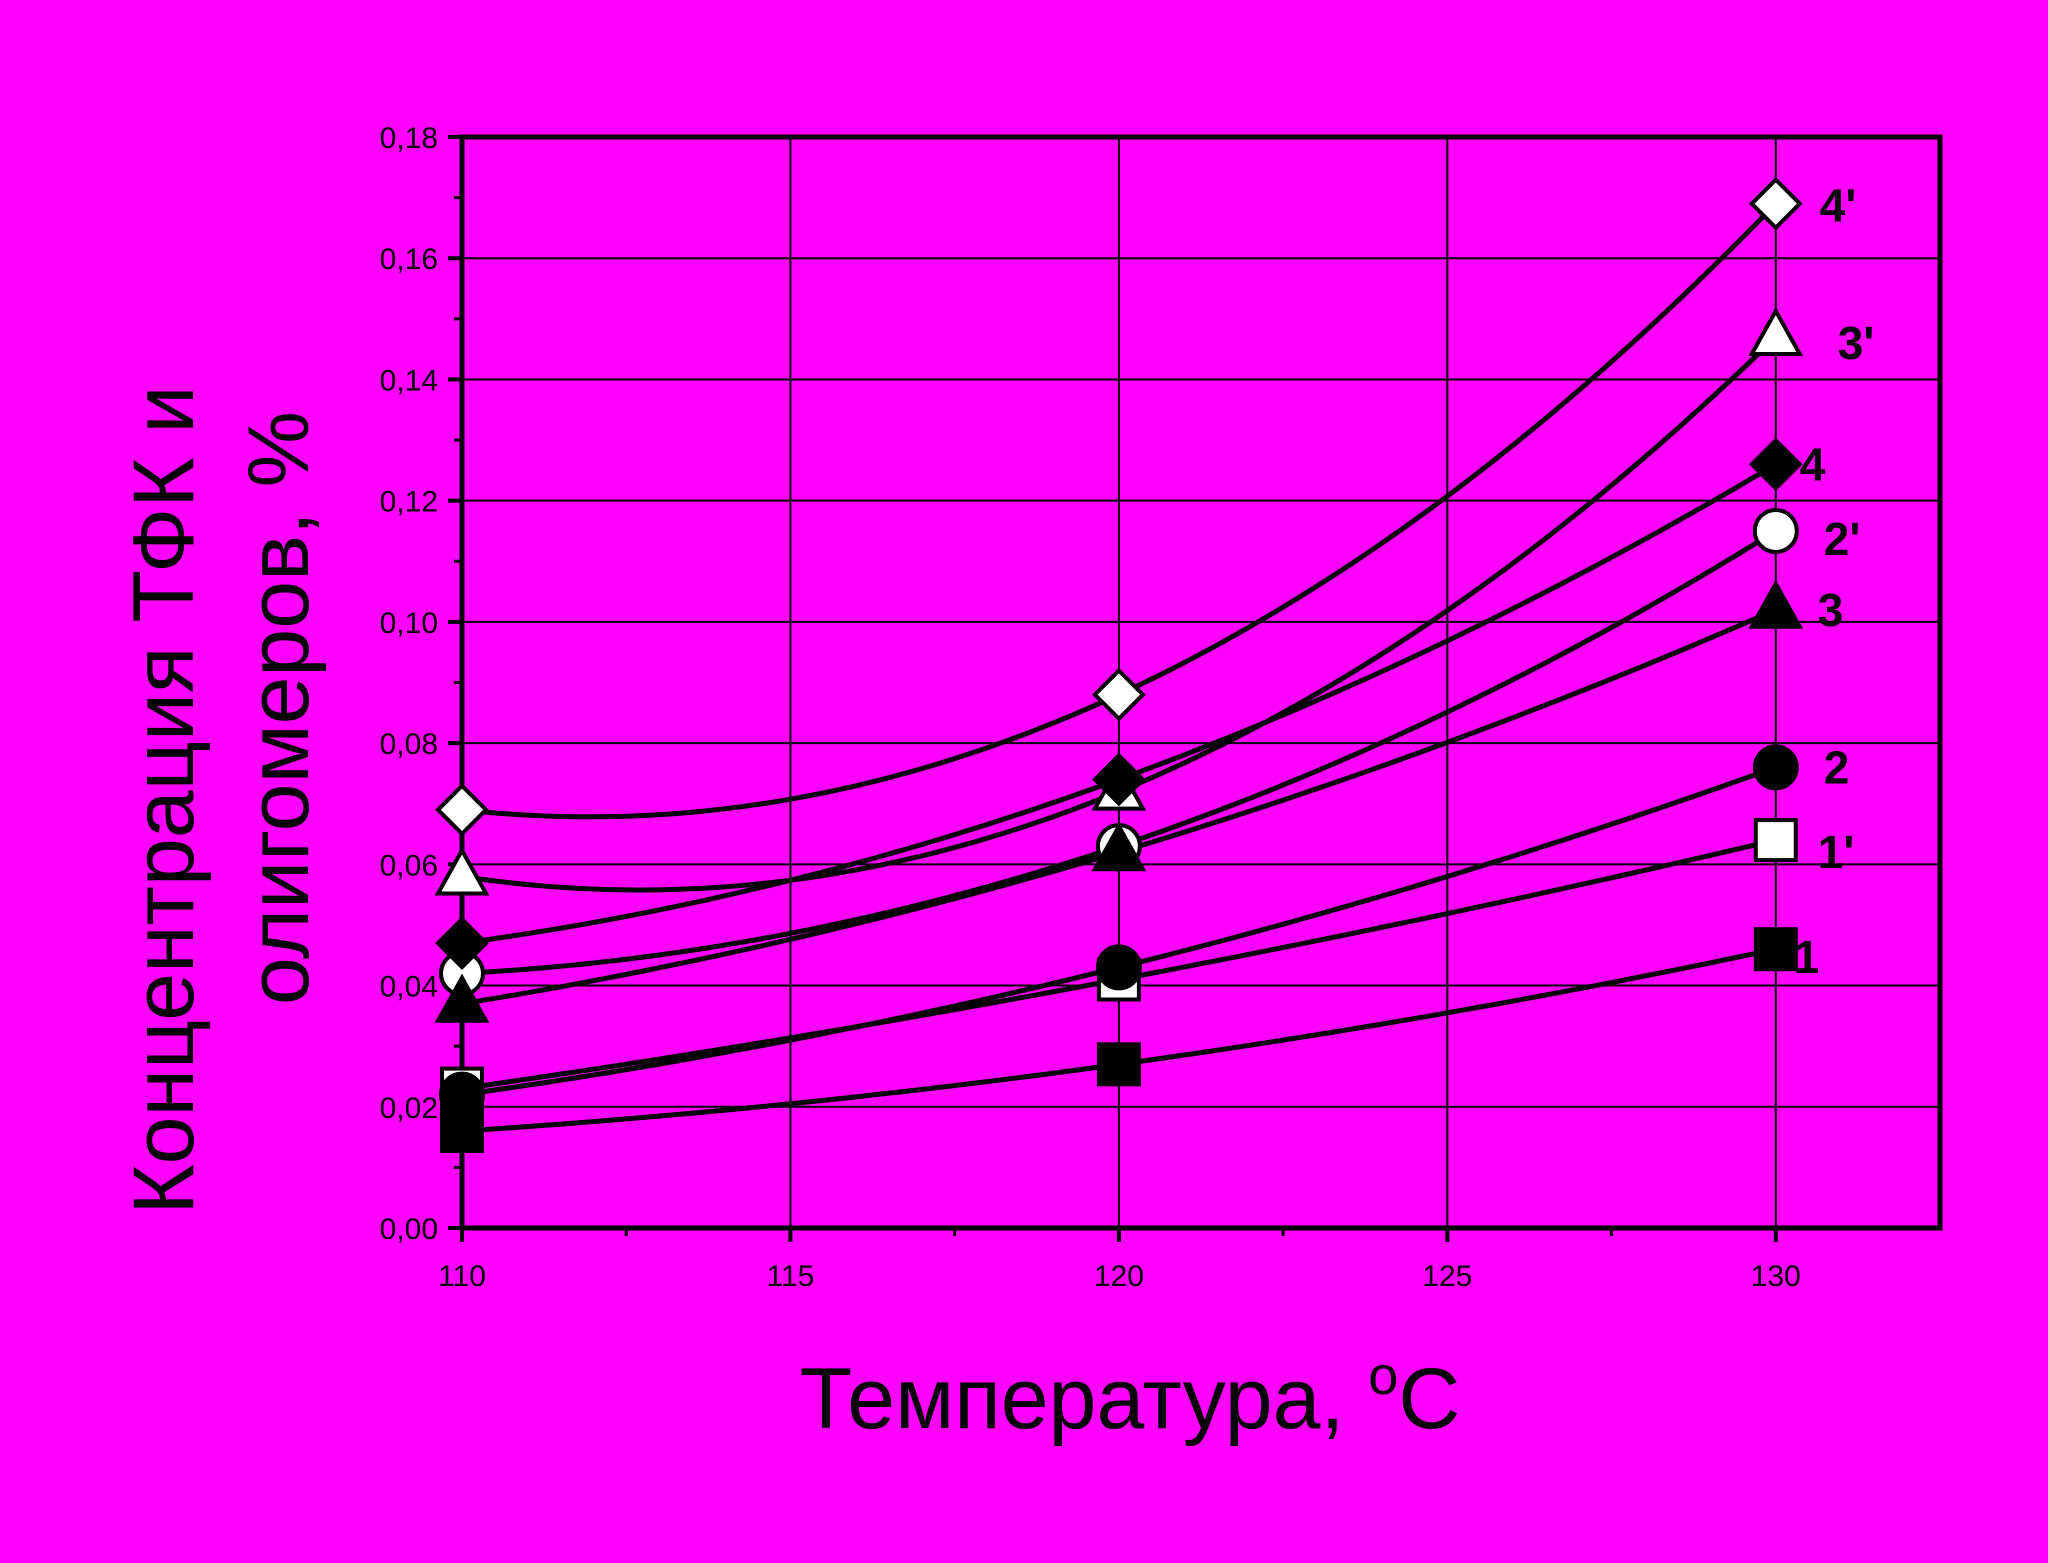 The image size is (2048, 1563). I want to click on series-label-3p: 3', so click(1856, 343).